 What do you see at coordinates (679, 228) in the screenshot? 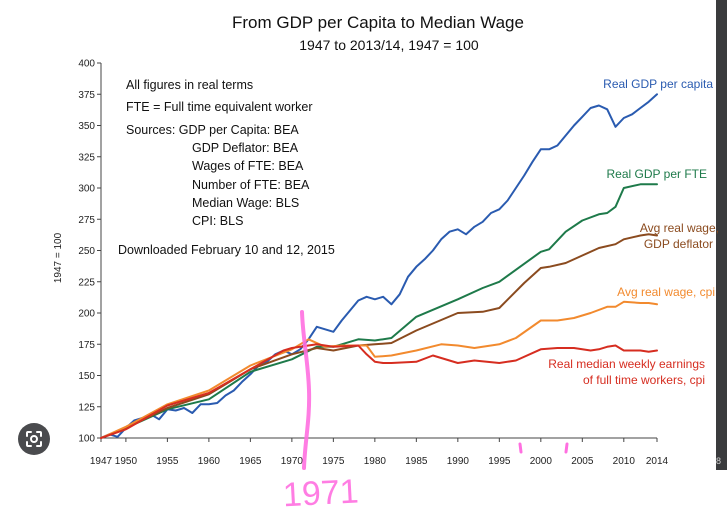
I see `series-label-2: Avg real wage,` at bounding box center [679, 228].